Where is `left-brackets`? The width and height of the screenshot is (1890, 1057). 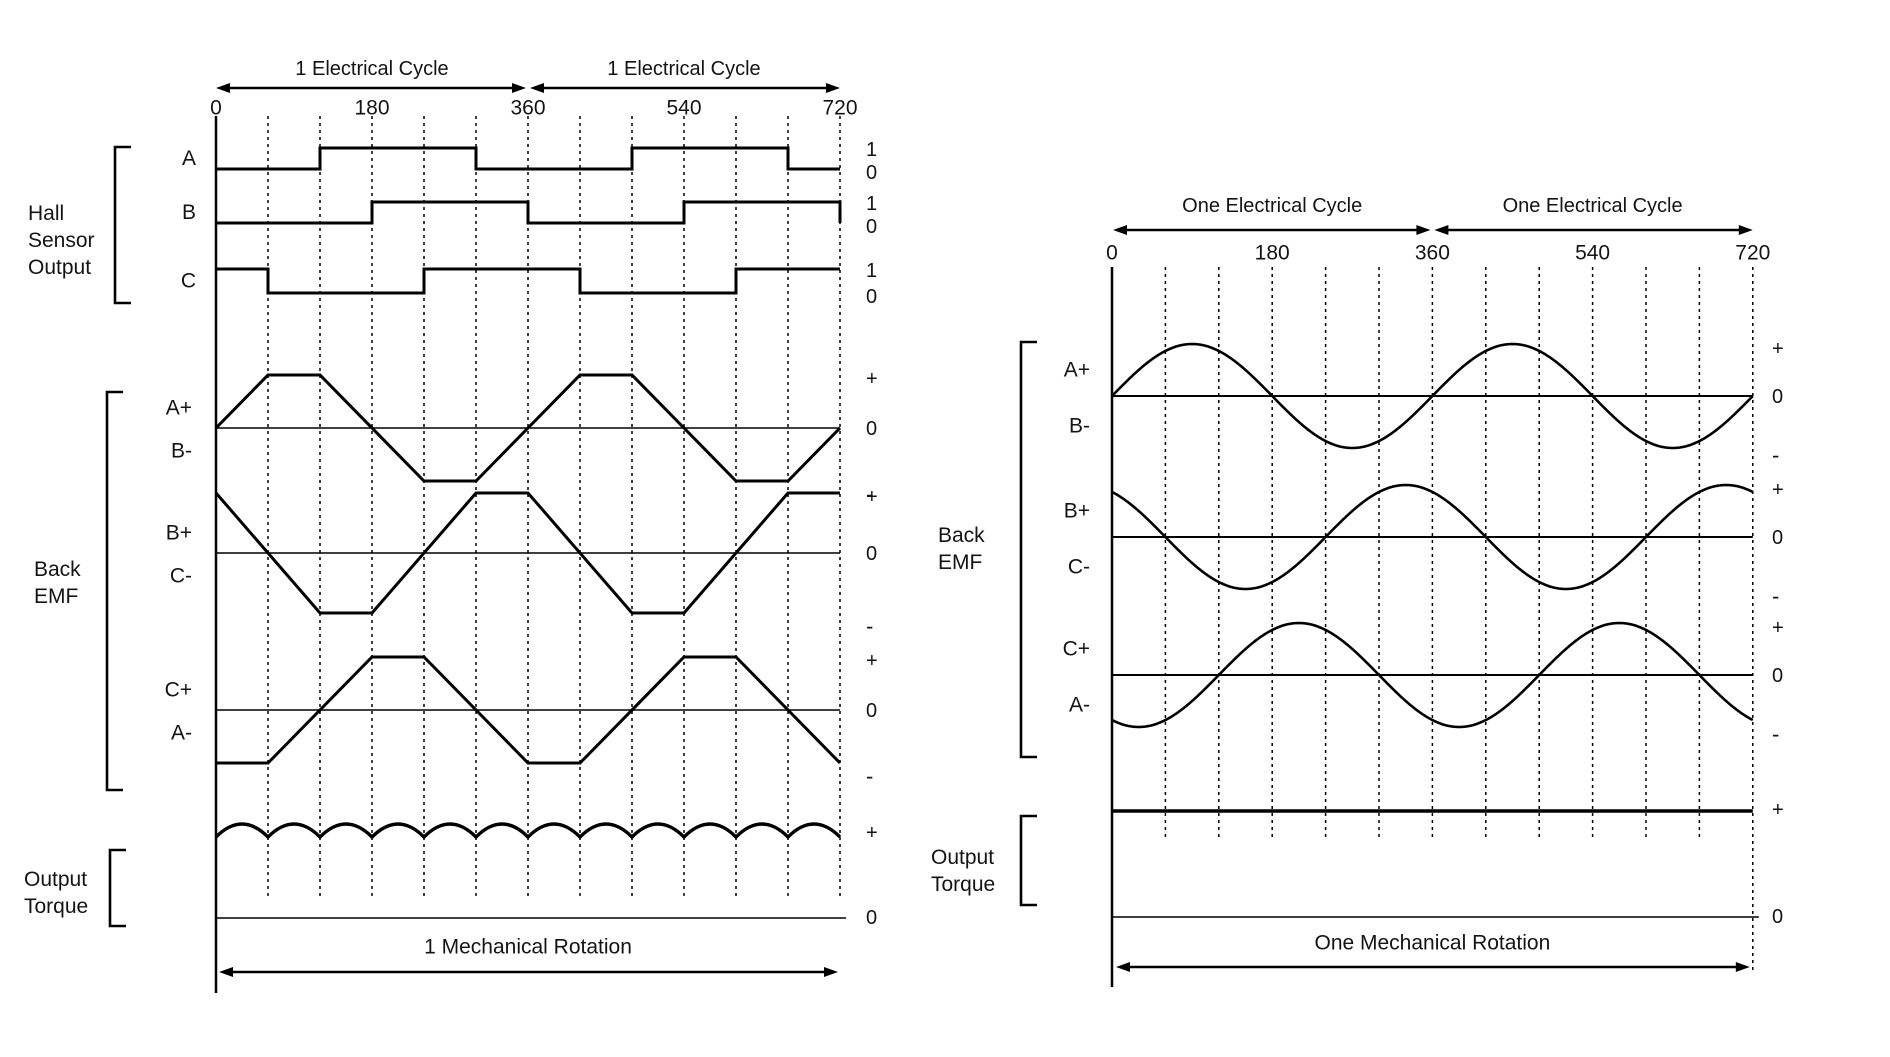
left-brackets is located at coordinates (118, 536).